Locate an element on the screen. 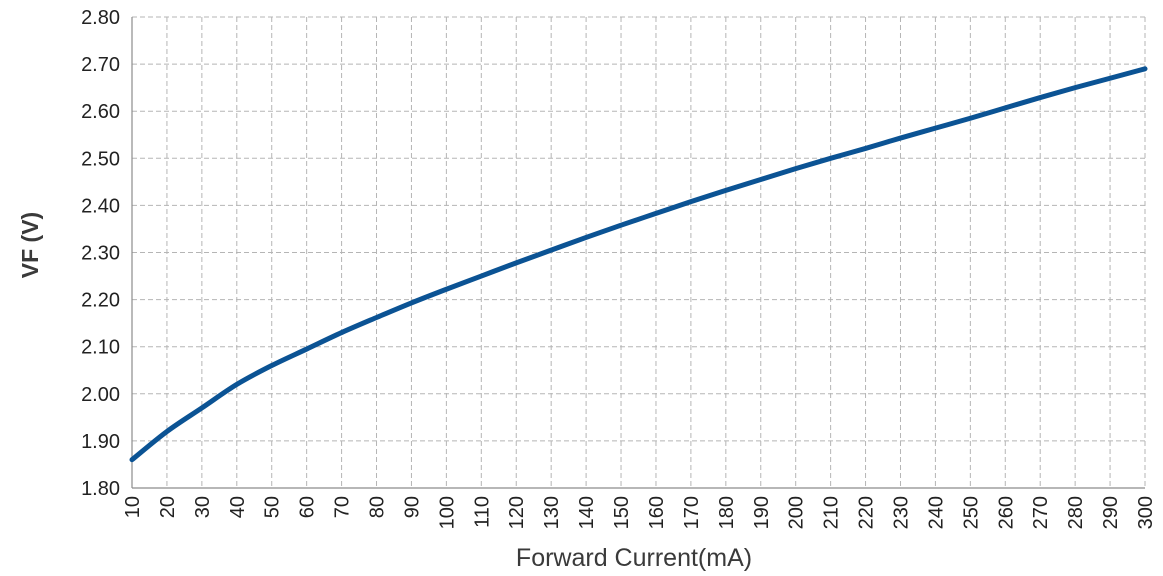 The image size is (1163, 576). y-tick-label: 2.30 is located at coordinates (100, 254).